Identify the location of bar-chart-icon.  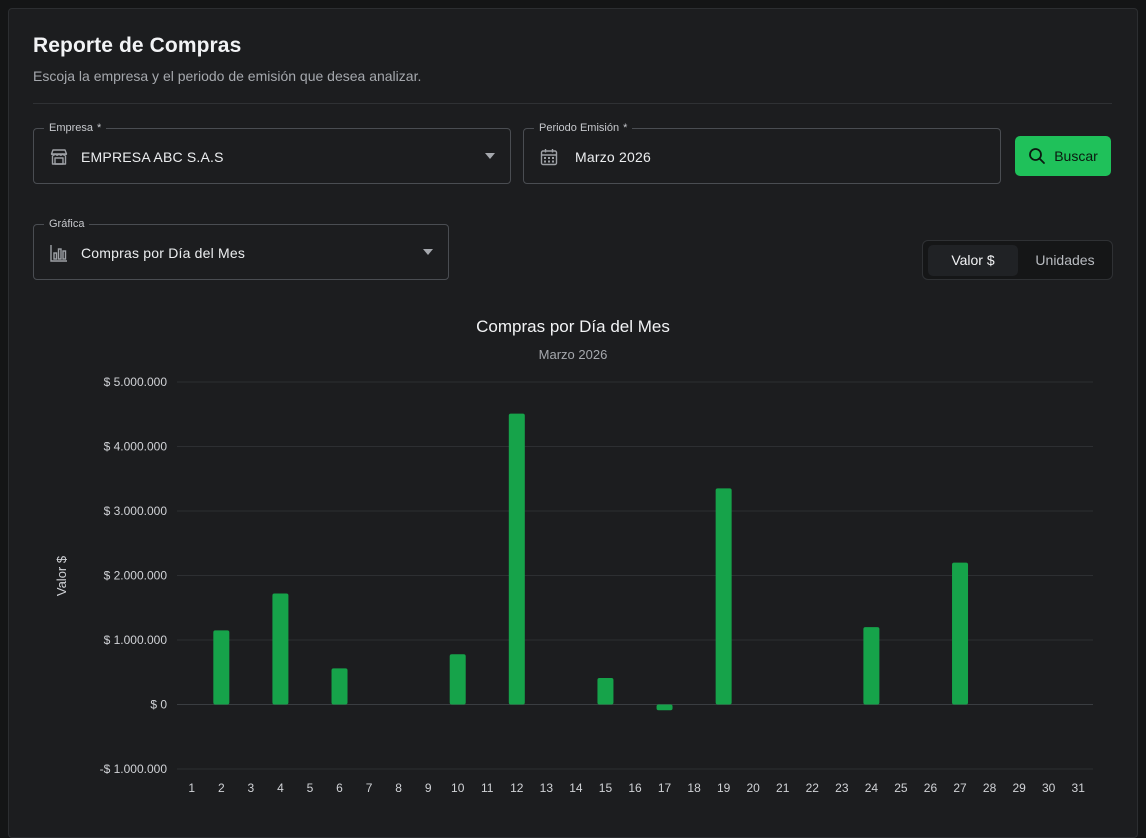
(59, 253).